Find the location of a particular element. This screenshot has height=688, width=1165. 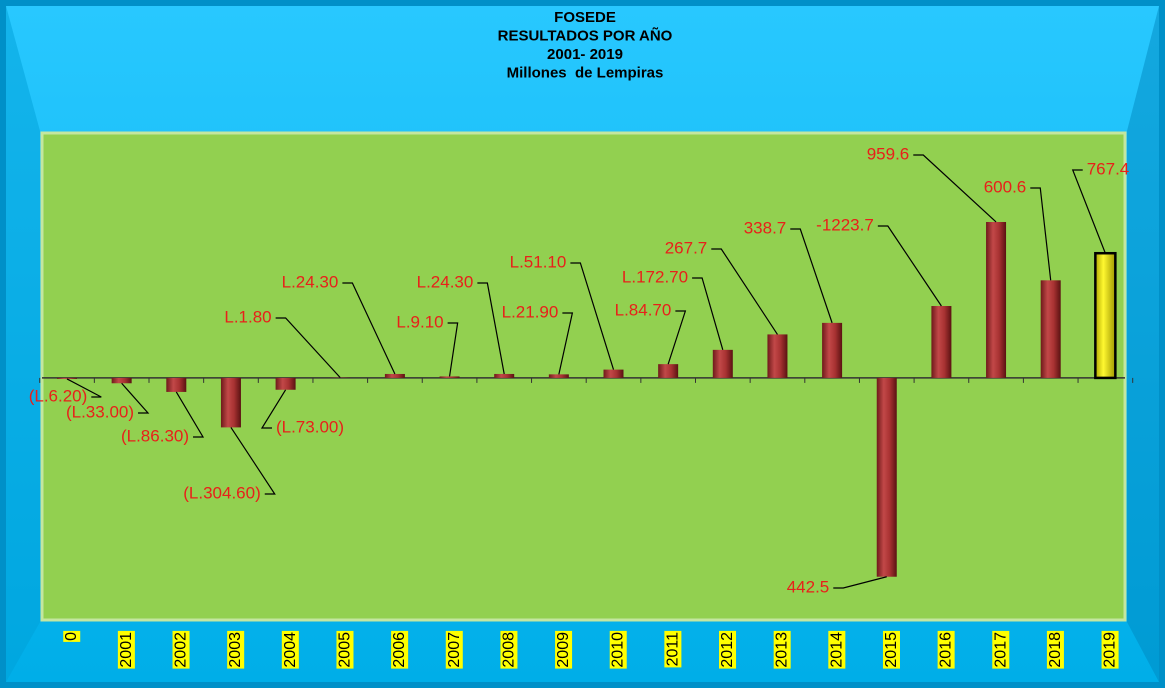

value-label: L.21.90 is located at coordinates (530, 311).